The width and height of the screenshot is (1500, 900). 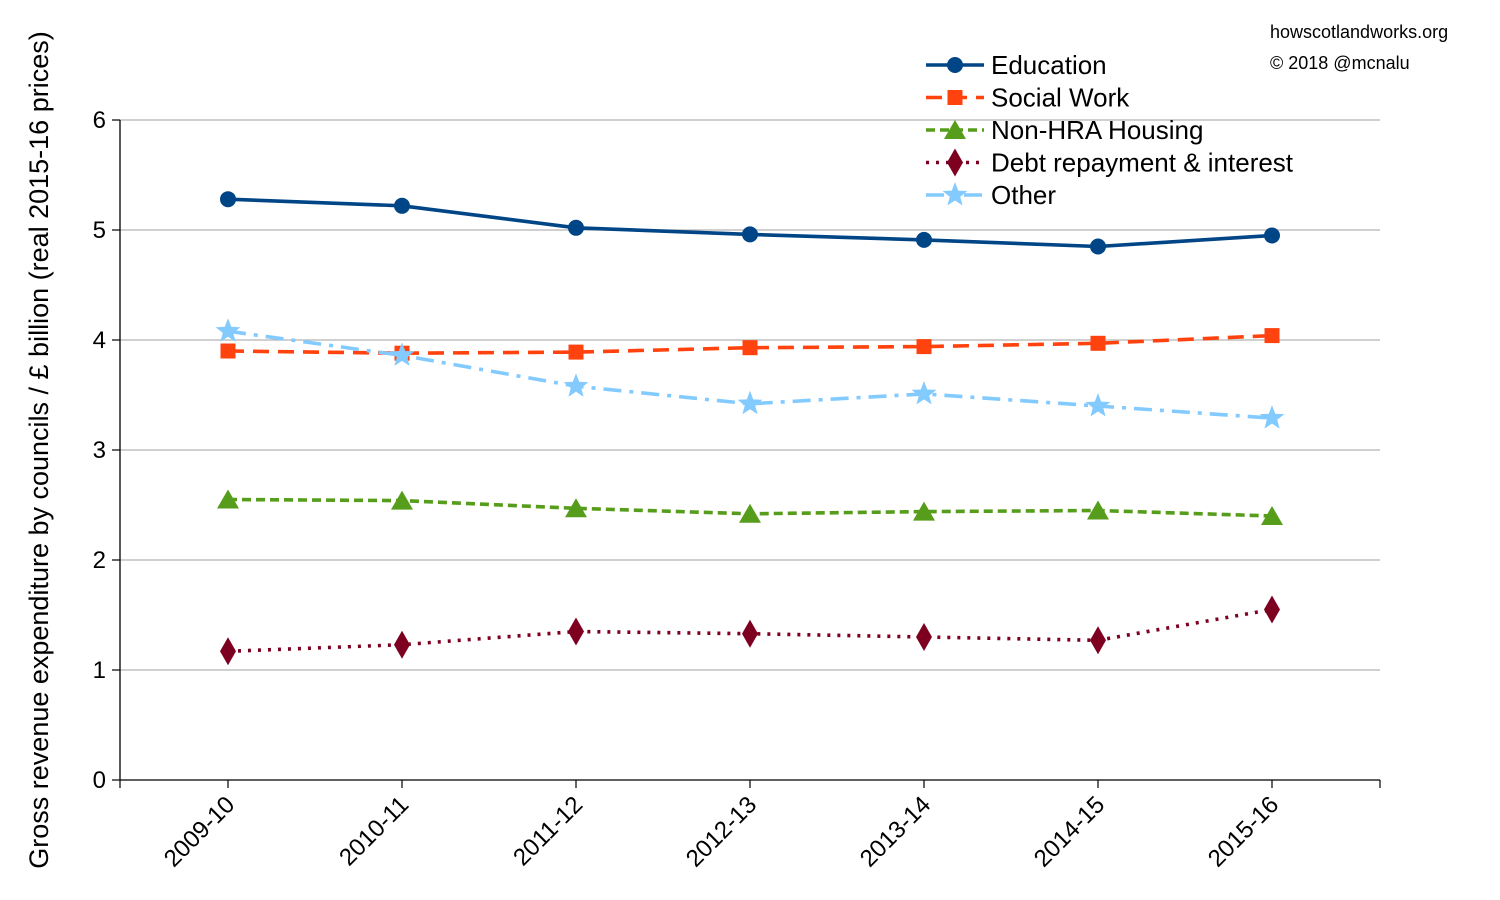 What do you see at coordinates (1023, 195) in the screenshot?
I see `legend-label: Other` at bounding box center [1023, 195].